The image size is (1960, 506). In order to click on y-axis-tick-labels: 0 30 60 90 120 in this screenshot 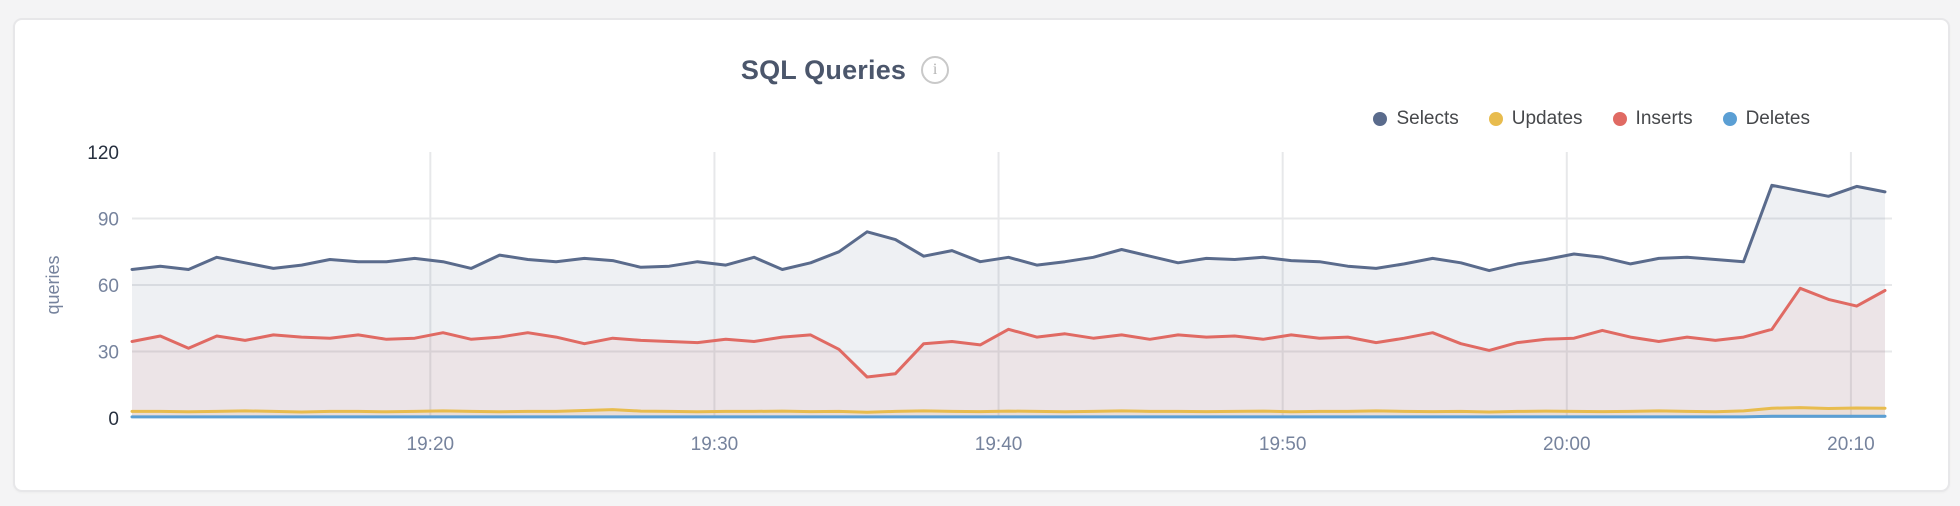, I will do `click(103, 286)`.